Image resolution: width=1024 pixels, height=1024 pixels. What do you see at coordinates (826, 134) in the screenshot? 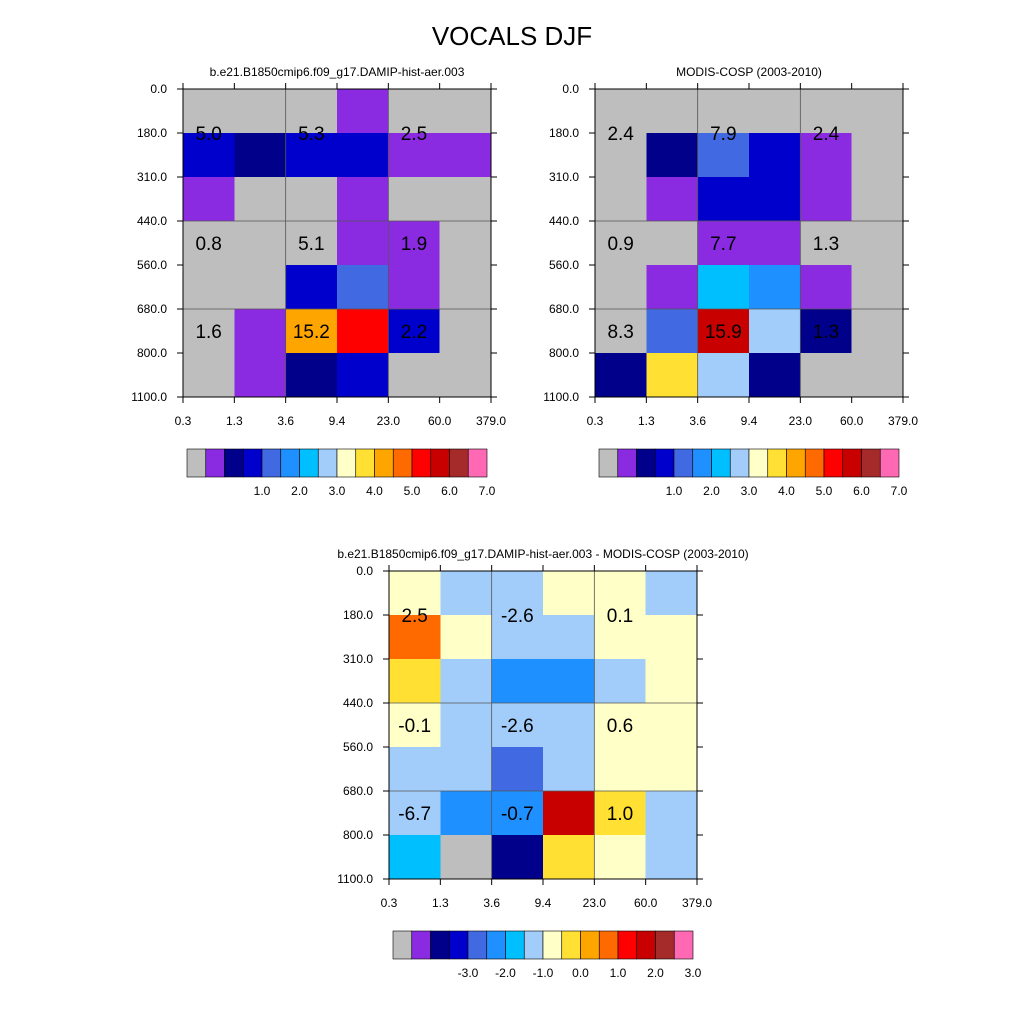
I see `data-label: 2.4` at bounding box center [826, 134].